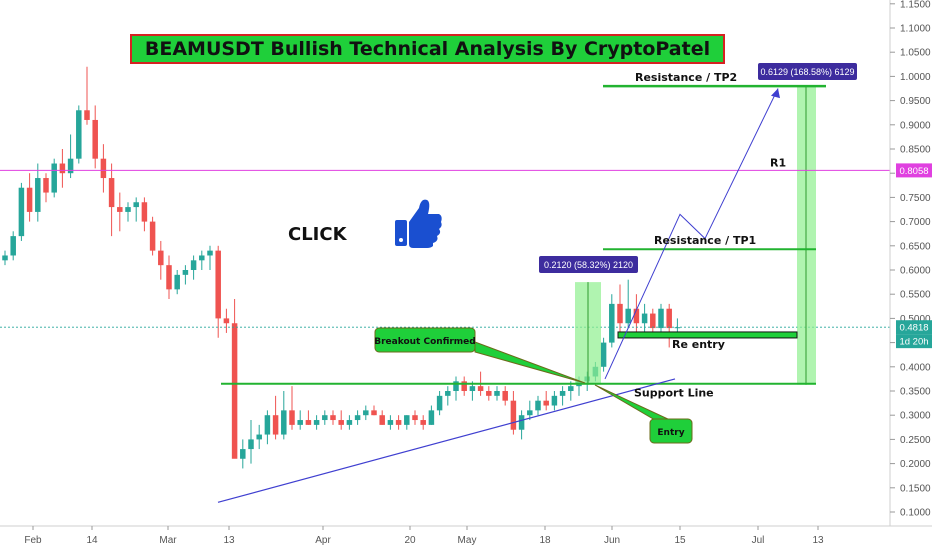 The image size is (932, 550). What do you see at coordinates (425, 340) in the screenshot?
I see `breakout-callout` at bounding box center [425, 340].